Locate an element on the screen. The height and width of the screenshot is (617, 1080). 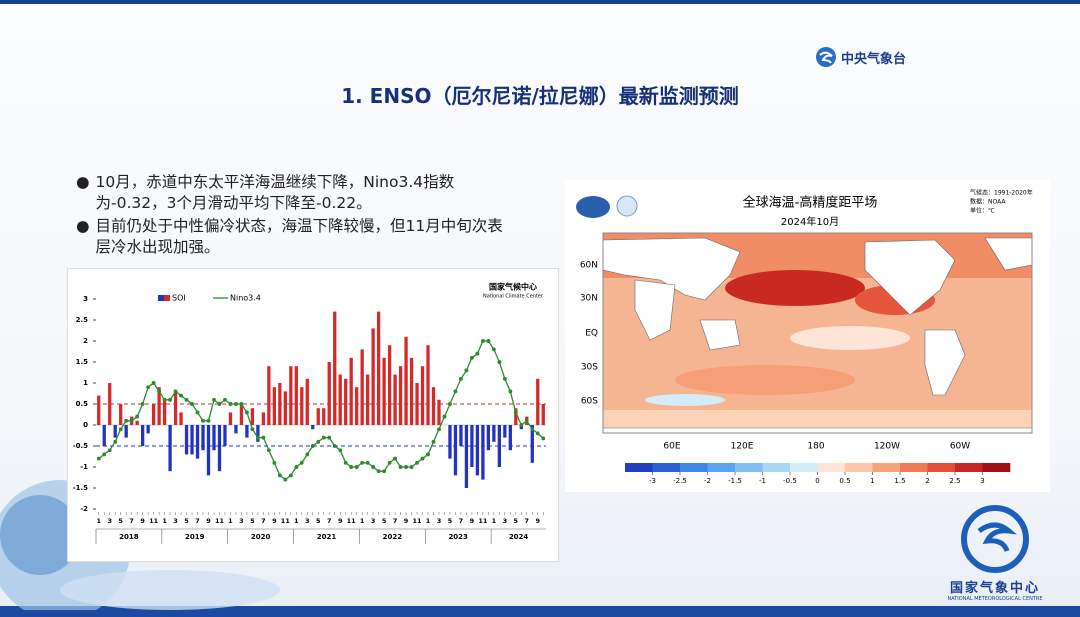
map-subtitle: 2024年10月 is located at coordinates (810, 221).